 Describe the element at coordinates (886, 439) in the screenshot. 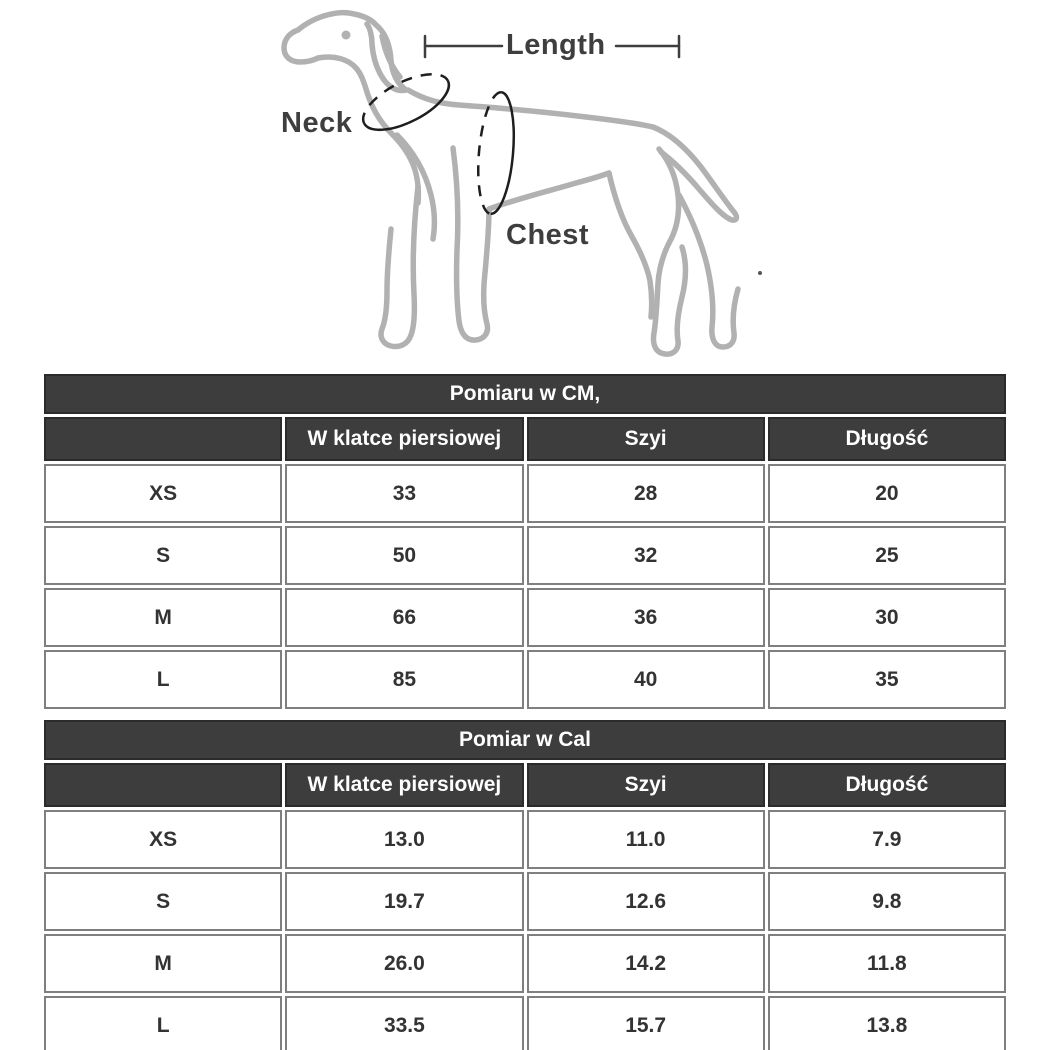

I see `cm-header-length: Długość` at that location.